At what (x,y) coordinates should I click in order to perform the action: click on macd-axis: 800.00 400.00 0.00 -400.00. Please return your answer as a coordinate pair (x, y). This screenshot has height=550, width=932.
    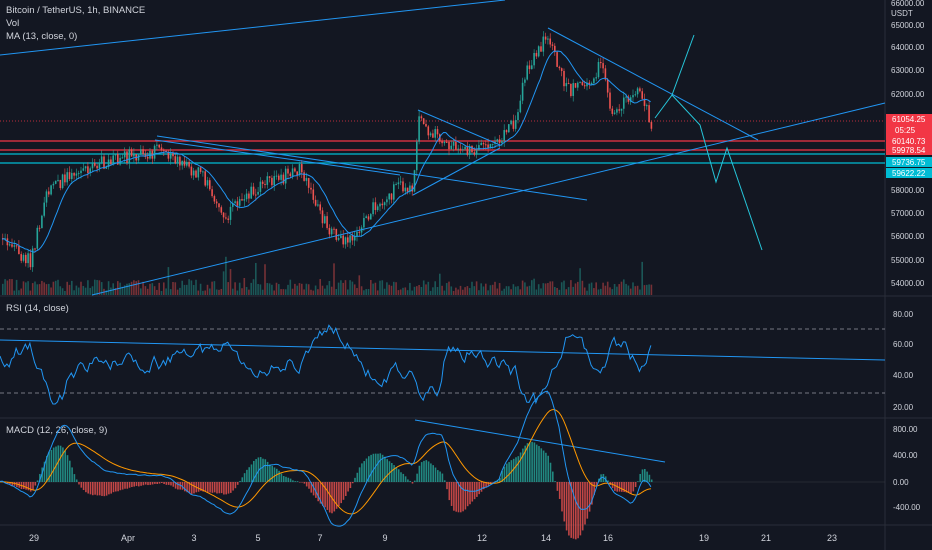
    Looking at the image, I should click on (907, 468).